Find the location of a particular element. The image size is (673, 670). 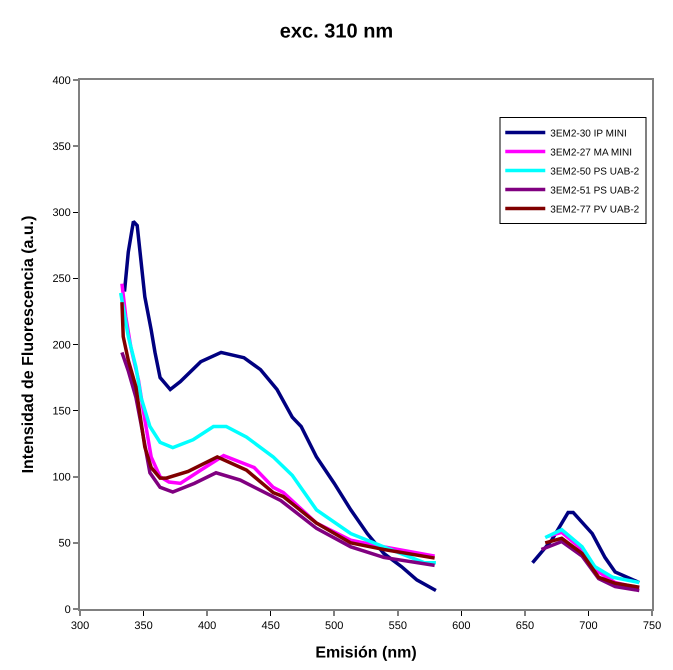

y-tick-label: 350 is located at coordinates (61, 146).